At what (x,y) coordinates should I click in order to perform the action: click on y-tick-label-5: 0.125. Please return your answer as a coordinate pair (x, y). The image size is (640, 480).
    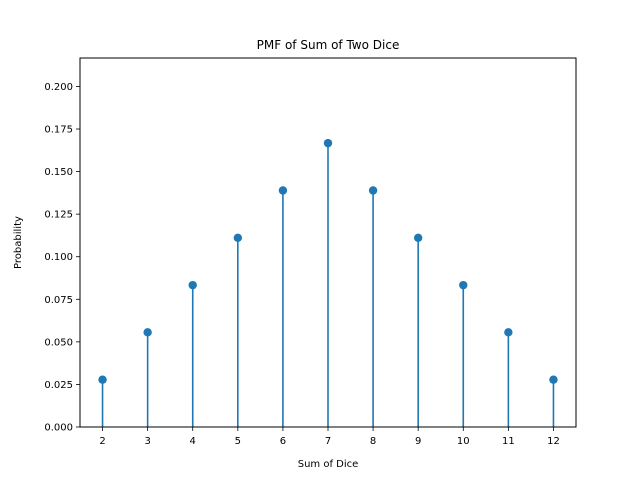
    Looking at the image, I should click on (58, 215).